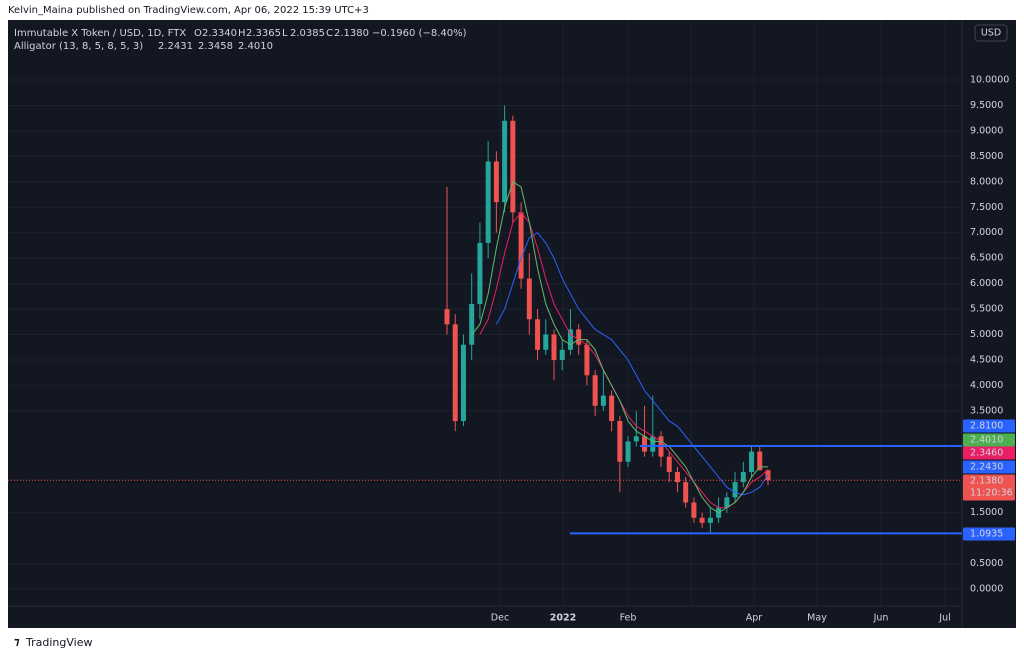 This screenshot has width=1024, height=656. What do you see at coordinates (986, 359) in the screenshot?
I see `y-tick-label: 4.5000` at bounding box center [986, 359].